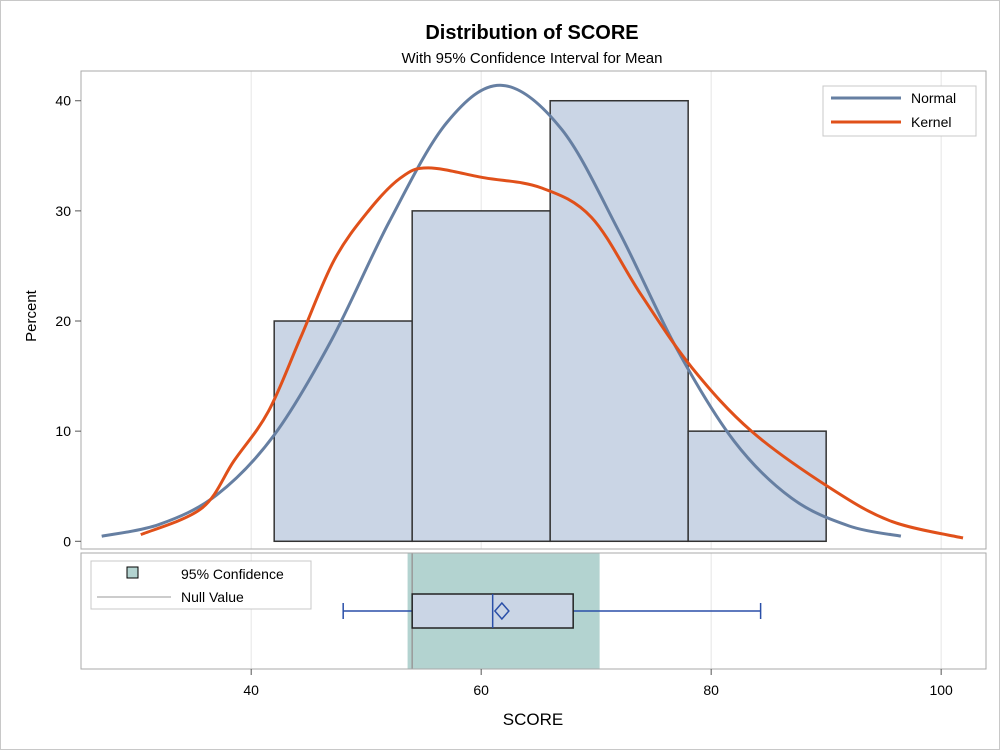 The width and height of the screenshot is (1000, 751). What do you see at coordinates (63, 431) in the screenshot?
I see `y-tick-label: 10` at bounding box center [63, 431].